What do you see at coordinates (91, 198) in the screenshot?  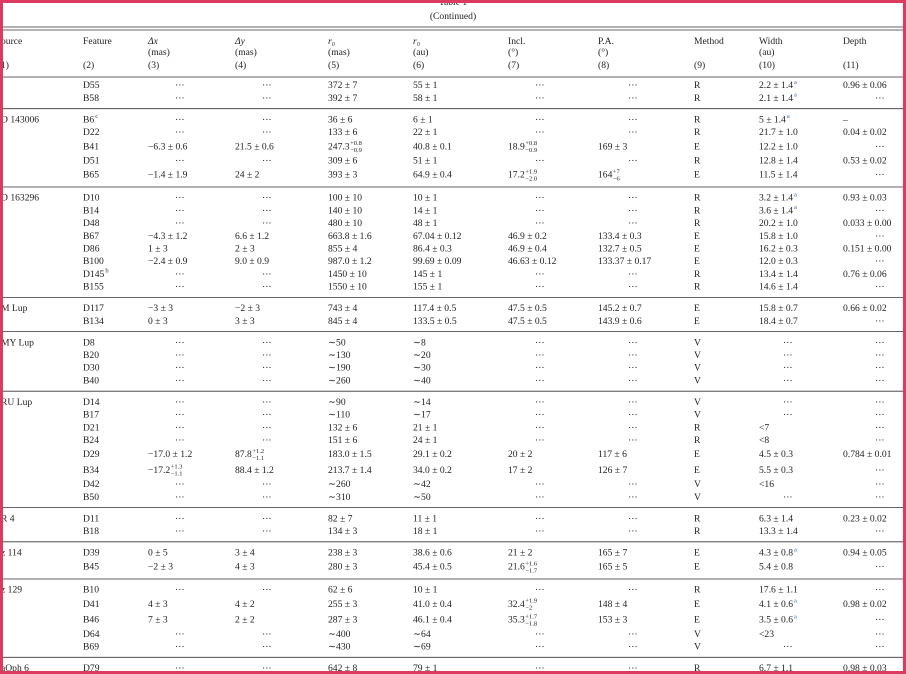 I see `cell: D10` at bounding box center [91, 198].